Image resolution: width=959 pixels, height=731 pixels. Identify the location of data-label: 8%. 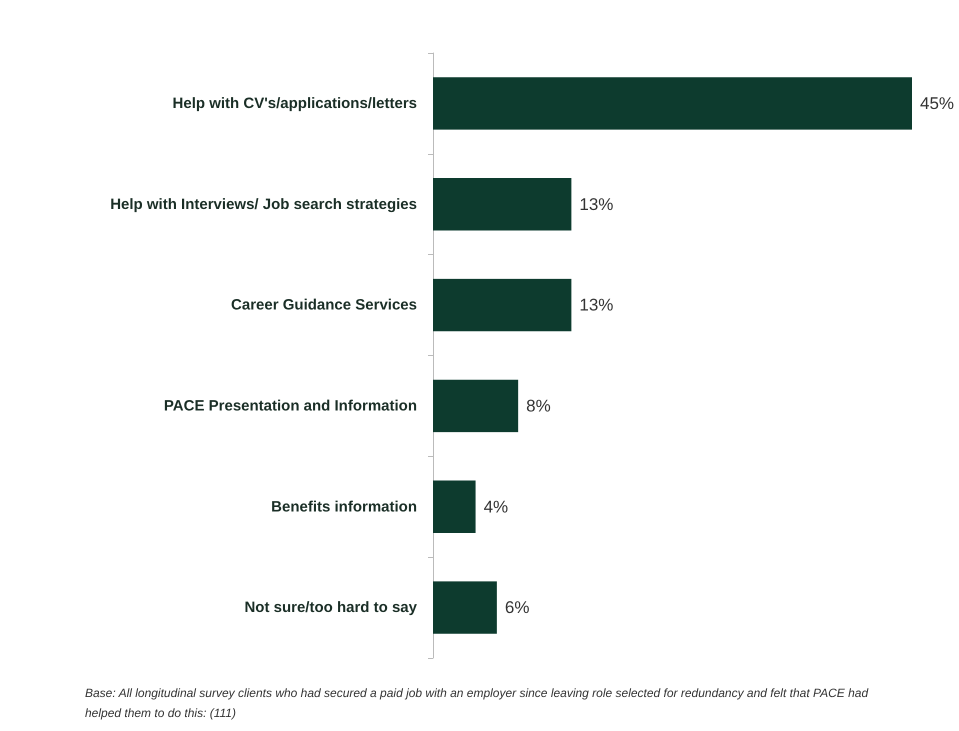
(538, 406).